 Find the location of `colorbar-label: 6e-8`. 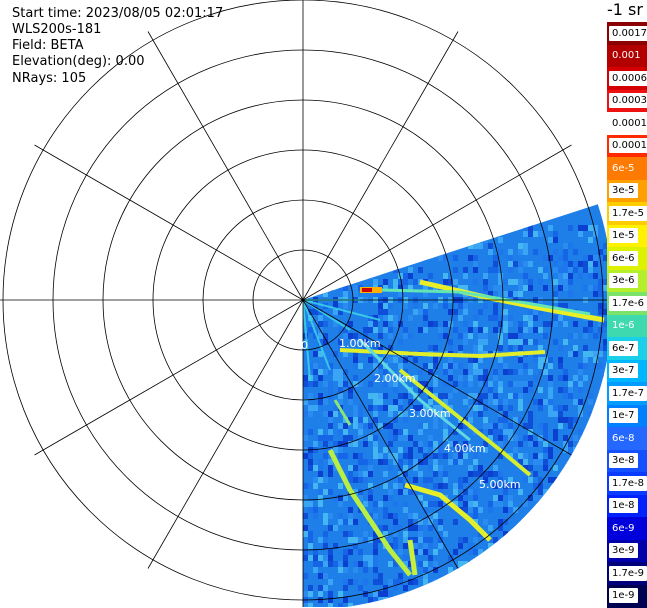

colorbar-label: 6e-8 is located at coordinates (623, 438).